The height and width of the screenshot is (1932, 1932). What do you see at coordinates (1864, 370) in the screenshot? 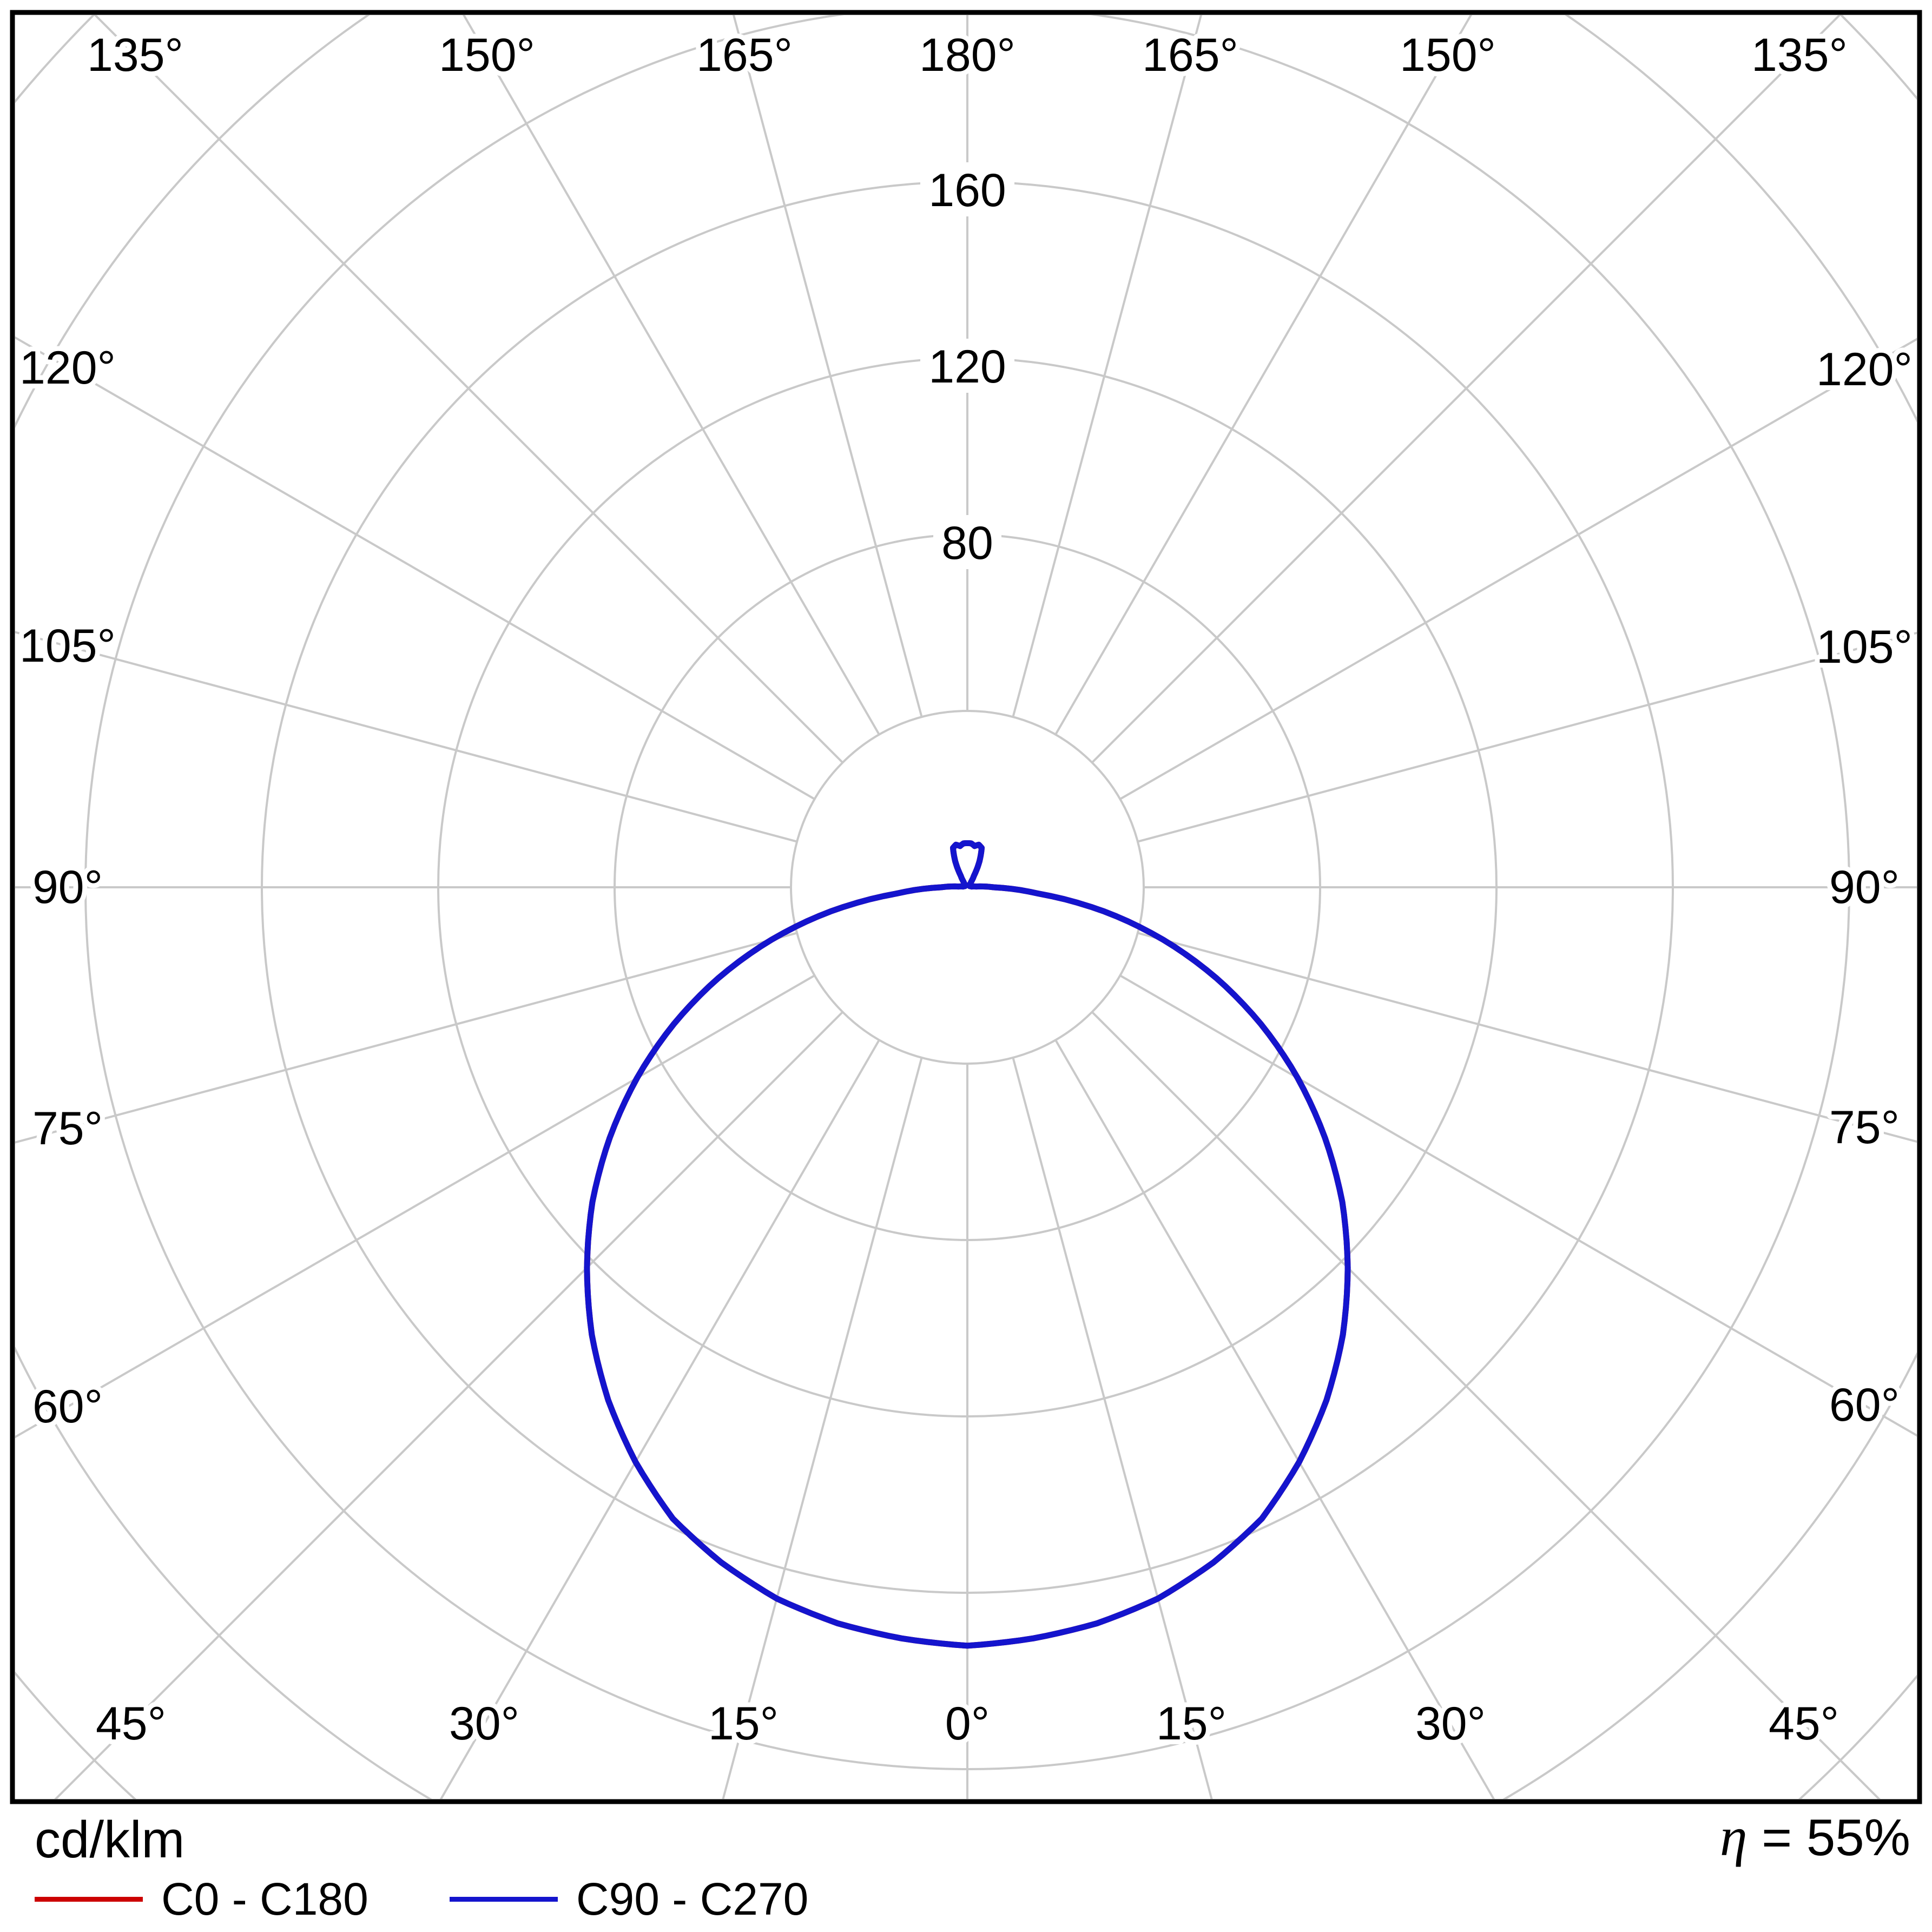
I see `angle-label-120-right: 120°` at bounding box center [1864, 370].